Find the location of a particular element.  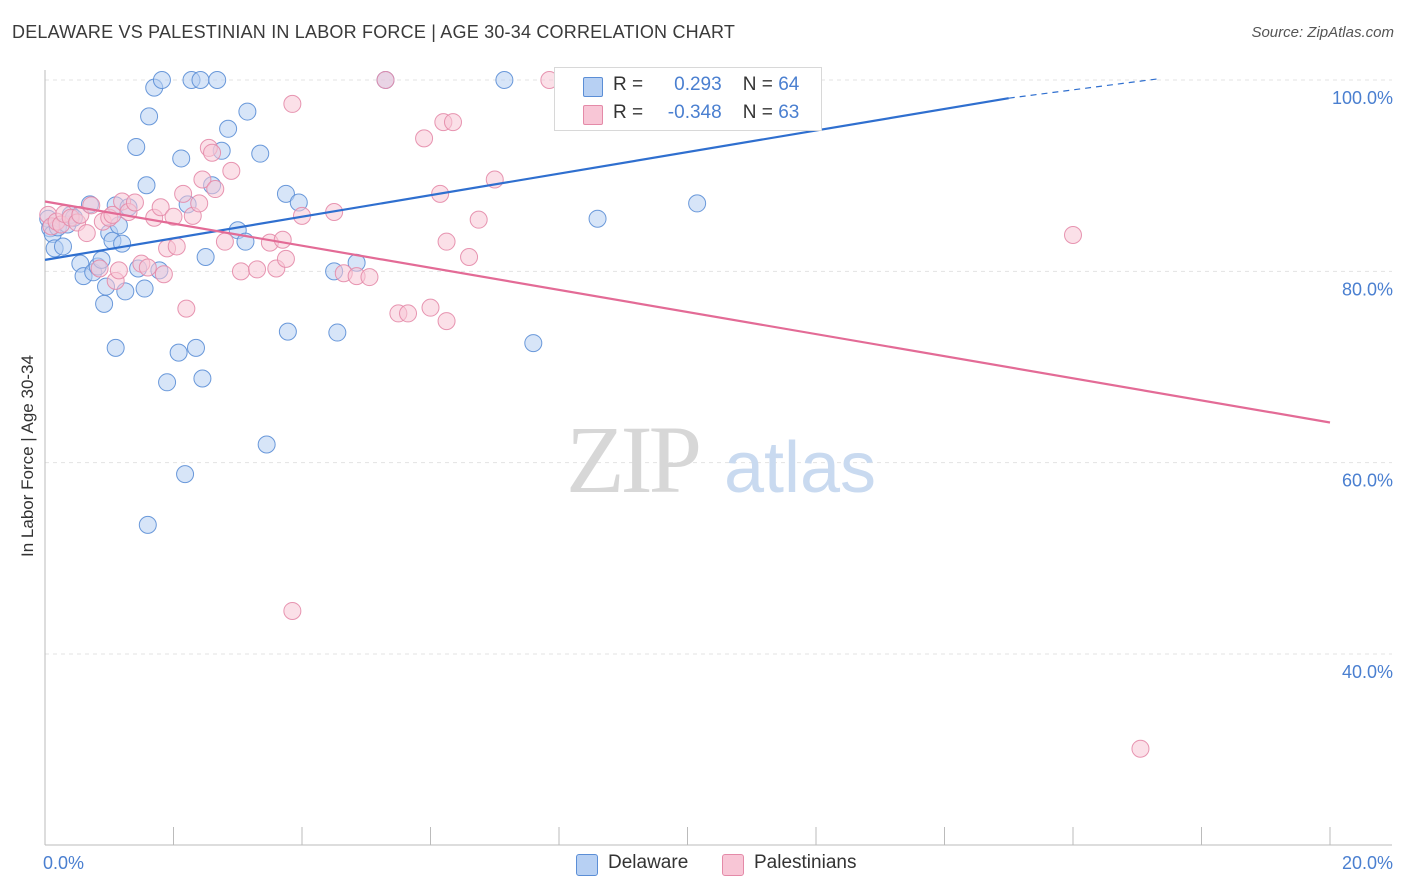

delaware-r-value: 0.293 is located at coordinates (698, 84).